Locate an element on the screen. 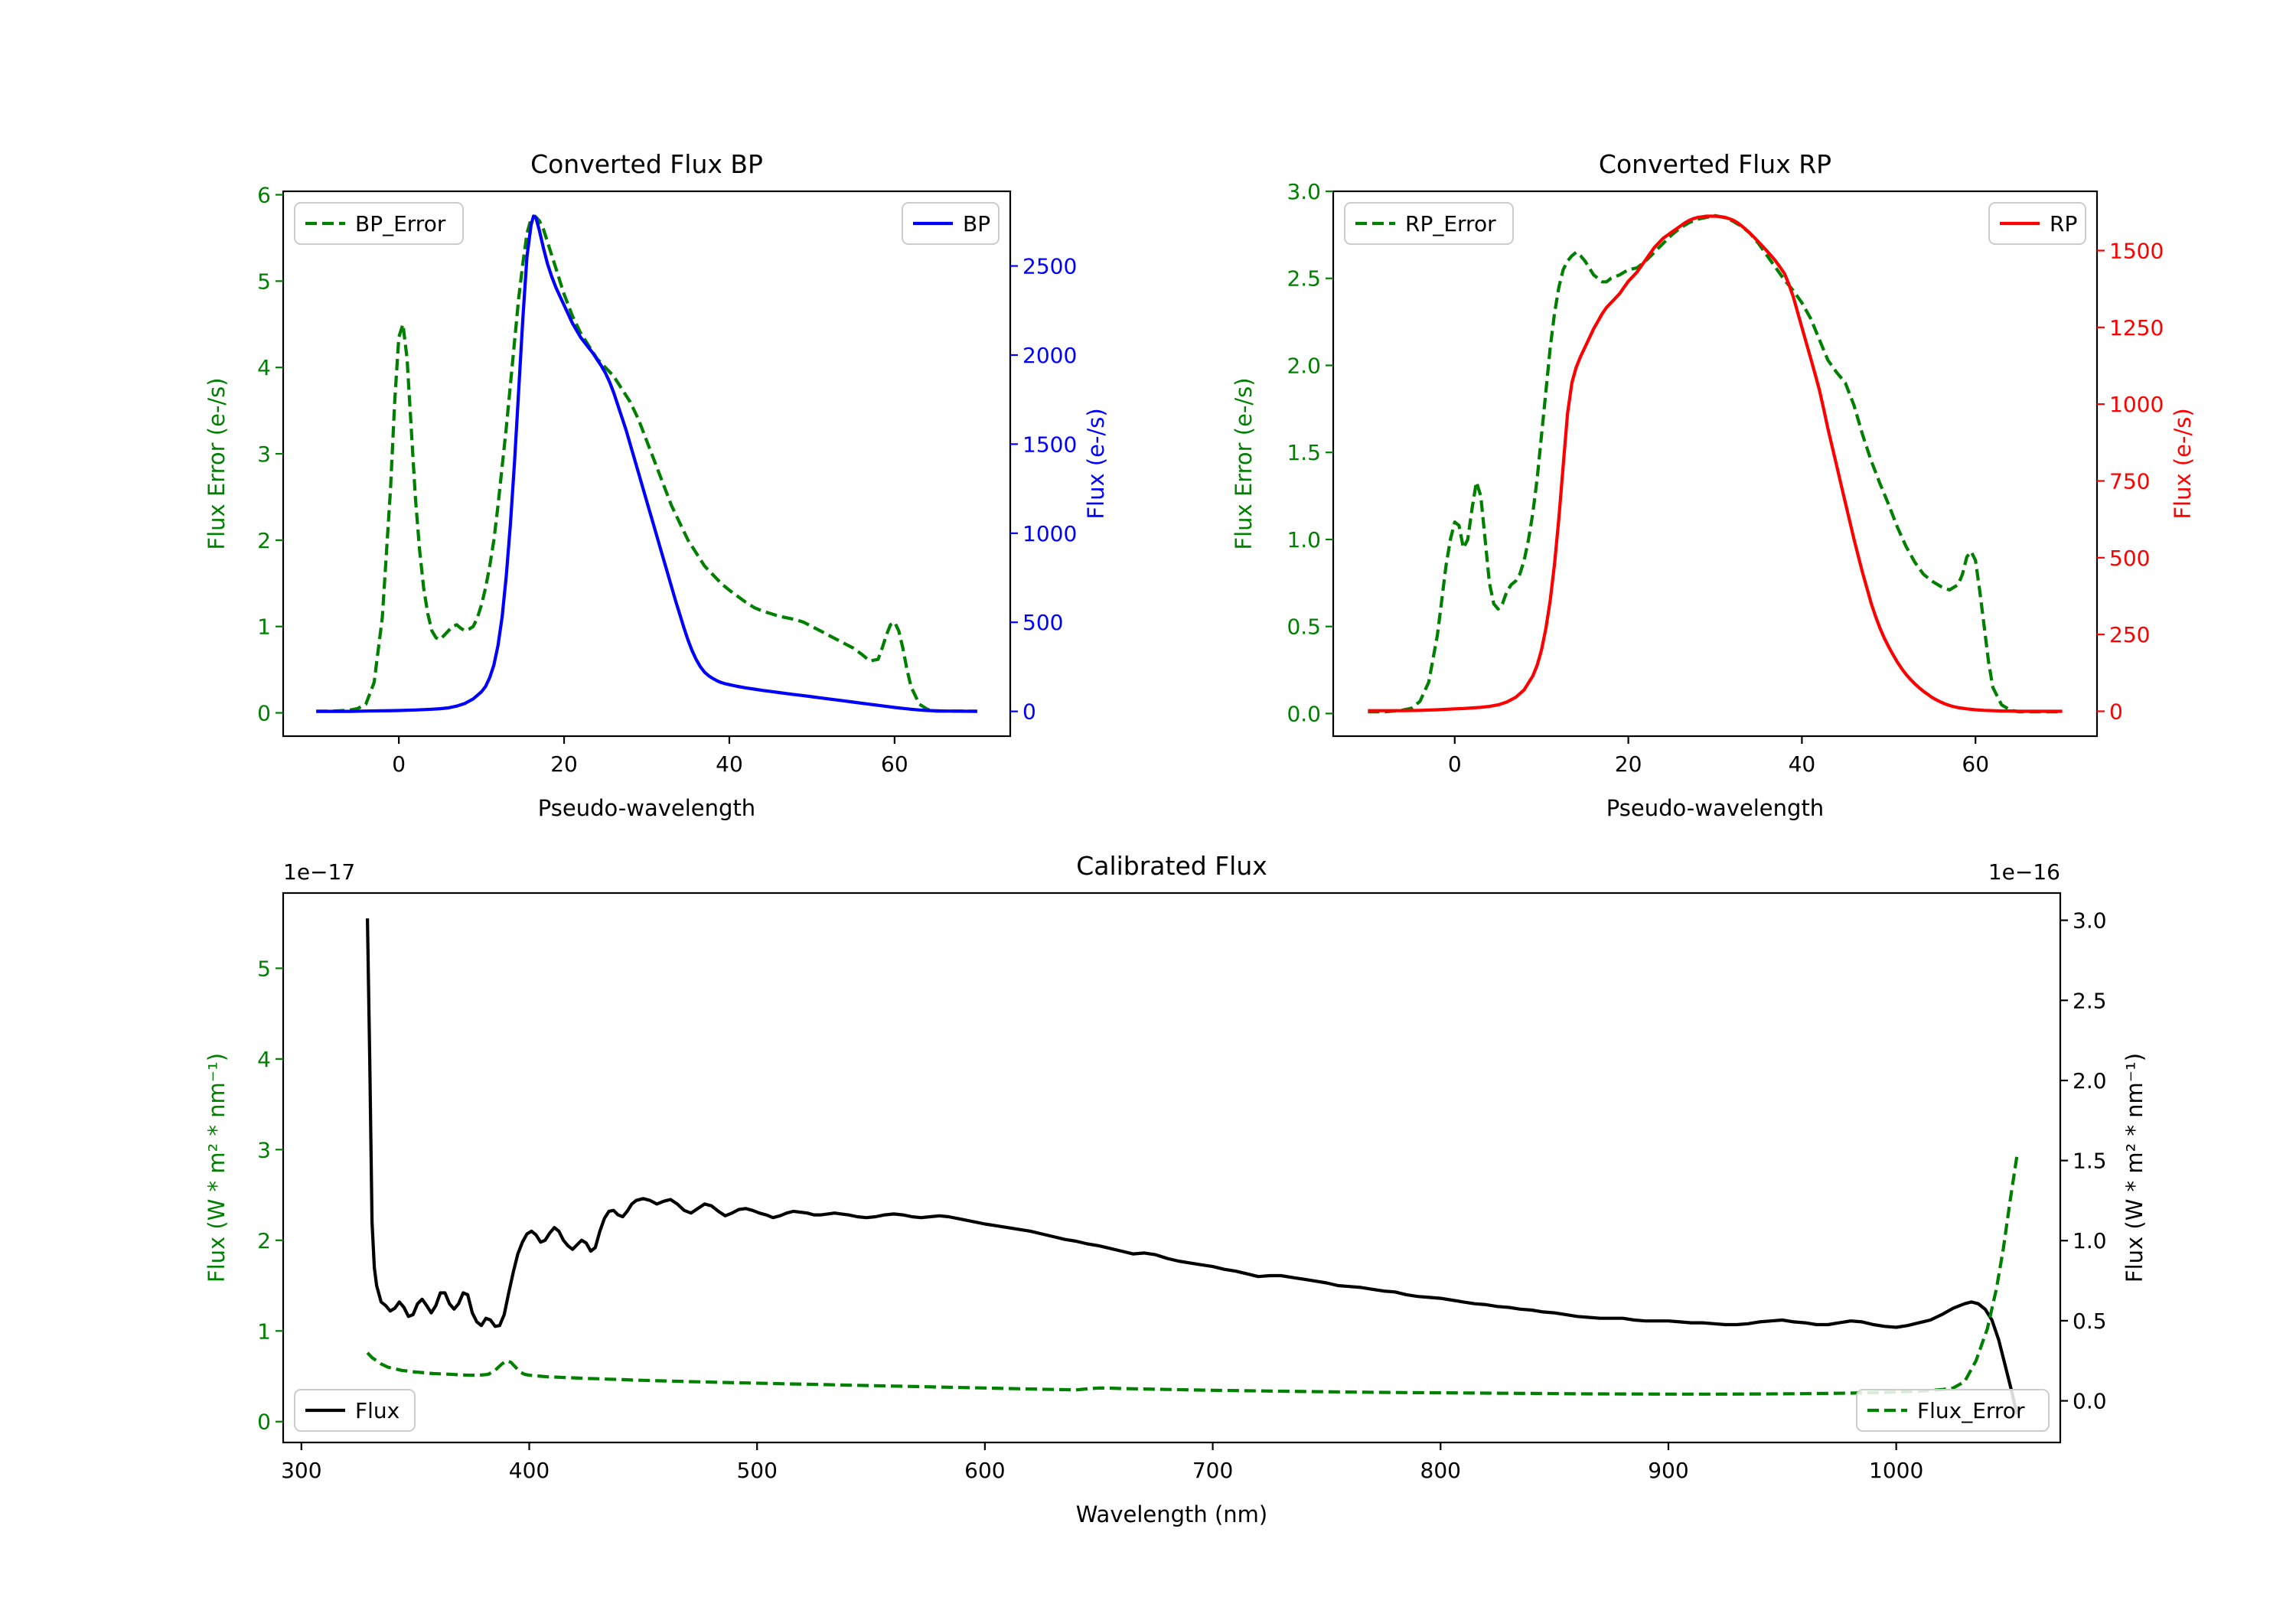  y-tick-label: 250 is located at coordinates (2129, 634).